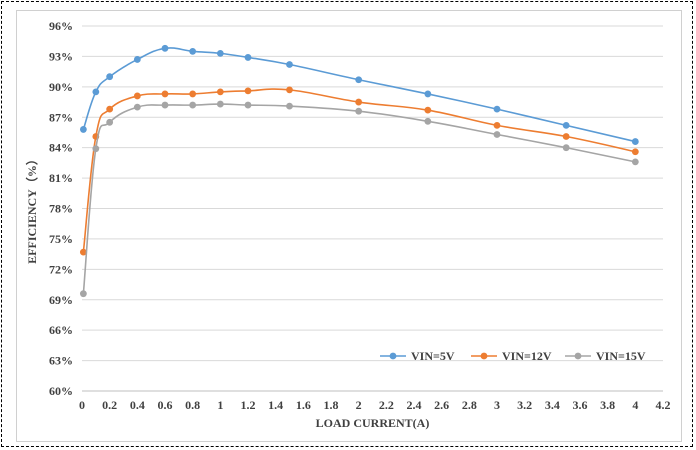  What do you see at coordinates (580, 405) in the screenshot?
I see `x-tick-label: 3.6` at bounding box center [580, 405].